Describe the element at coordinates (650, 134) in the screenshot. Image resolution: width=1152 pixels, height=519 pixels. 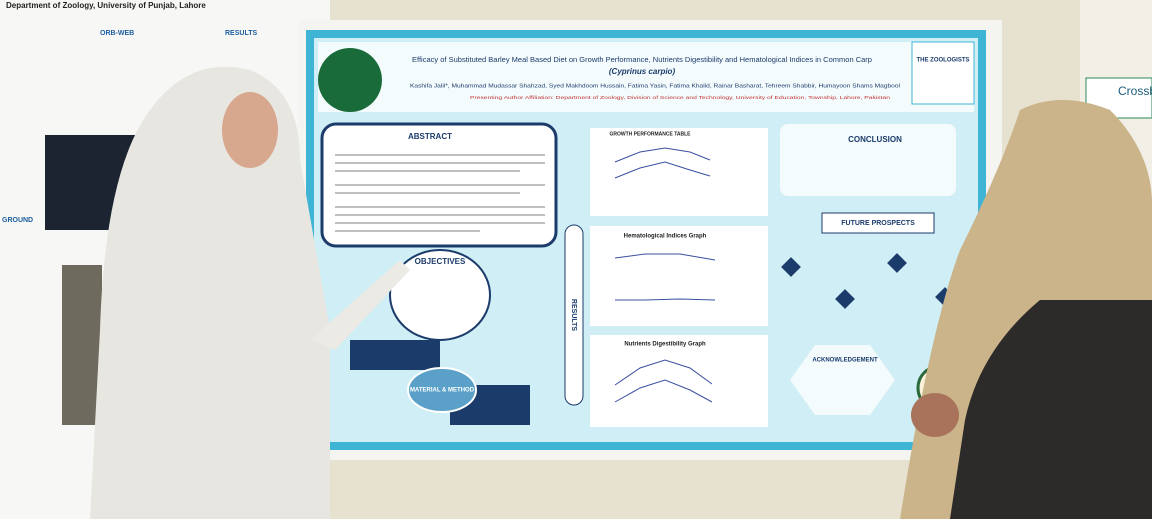
I see `graph-title: GROWTH PERFORMANCE TABLE` at that location.